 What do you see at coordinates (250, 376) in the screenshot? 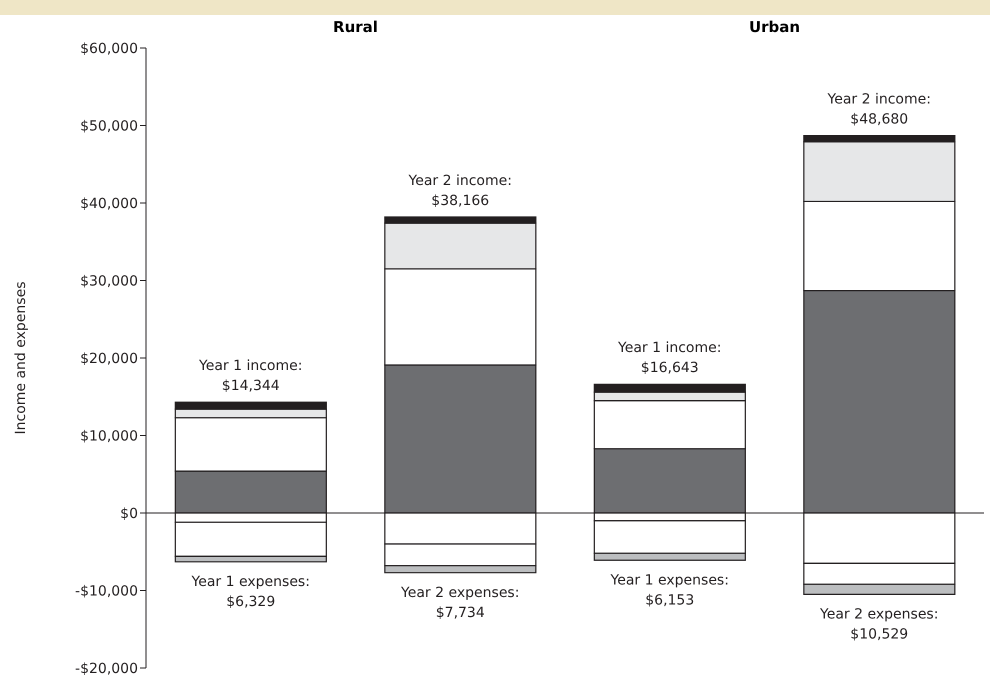
I see `annotation: Year 1 income: $14,344` at bounding box center [250, 376].